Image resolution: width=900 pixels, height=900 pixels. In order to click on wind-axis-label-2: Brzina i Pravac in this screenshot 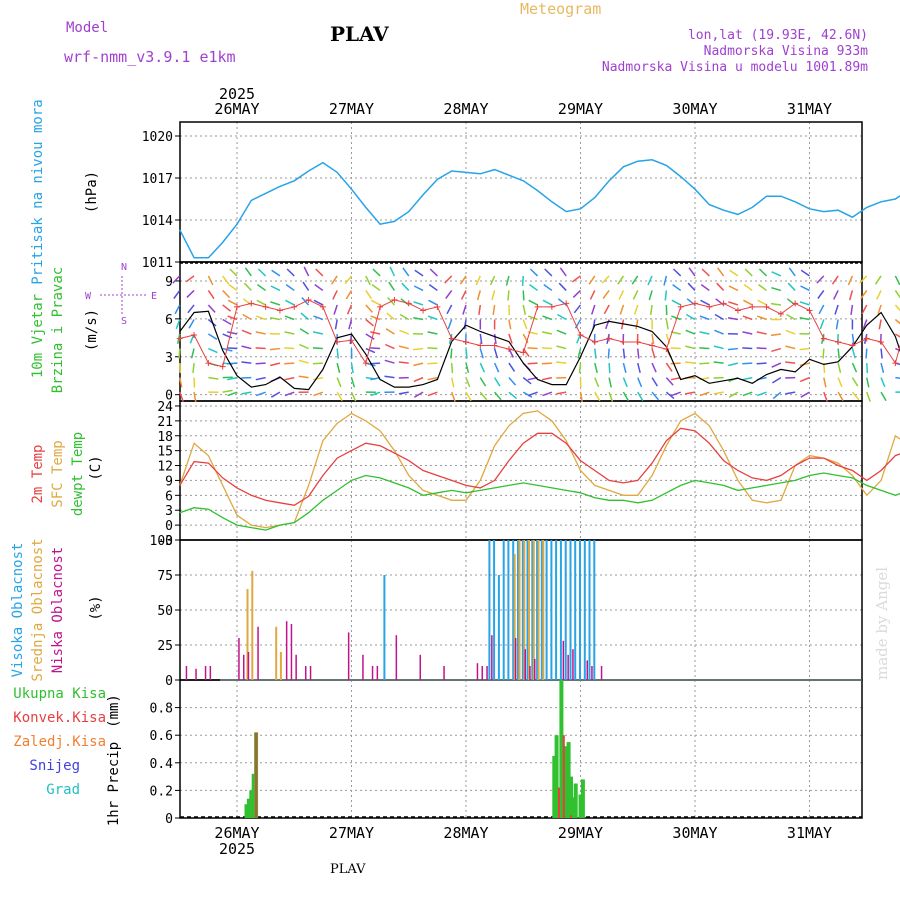, I will do `click(58, 330)`.